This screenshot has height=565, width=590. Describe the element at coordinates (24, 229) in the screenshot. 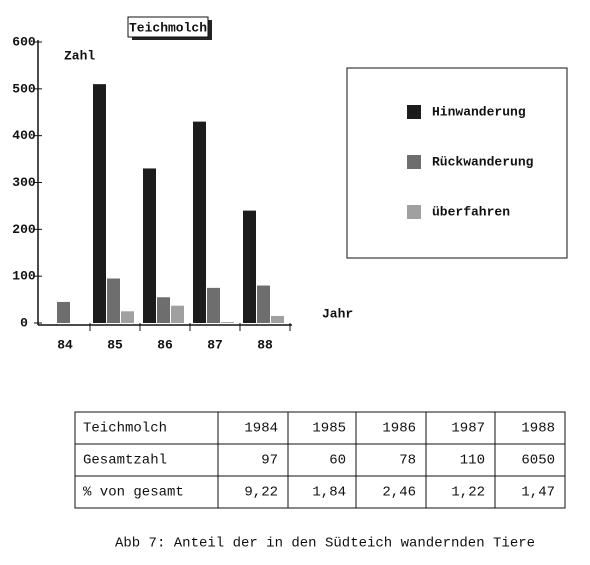

I see `y-tick-label: 200` at that location.